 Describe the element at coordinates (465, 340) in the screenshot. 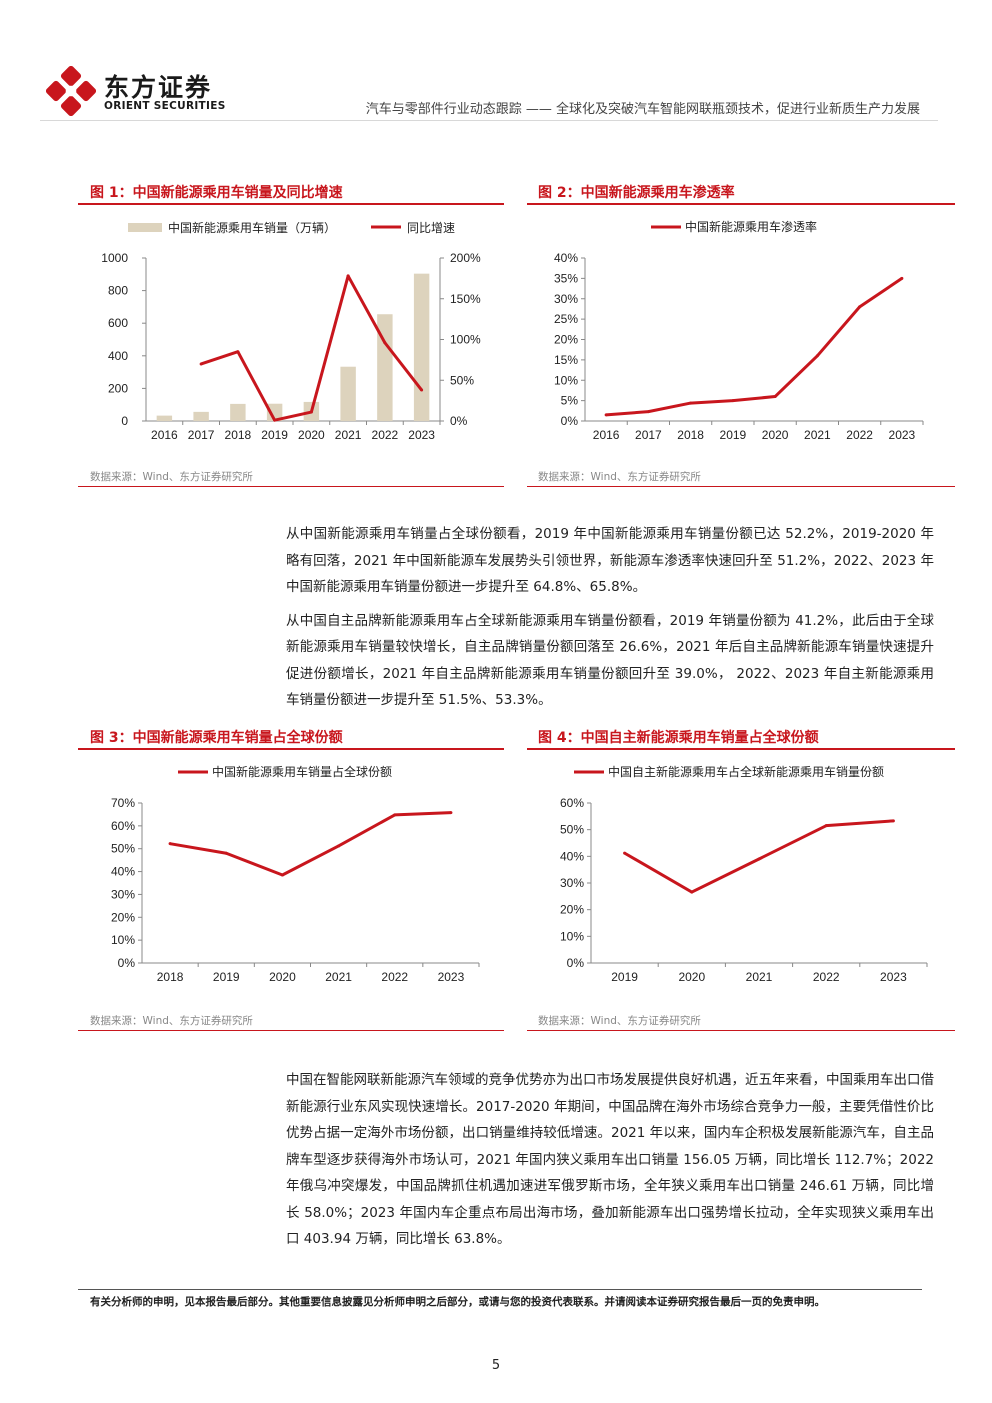

I see `y-right-tick-label: 100%` at that location.